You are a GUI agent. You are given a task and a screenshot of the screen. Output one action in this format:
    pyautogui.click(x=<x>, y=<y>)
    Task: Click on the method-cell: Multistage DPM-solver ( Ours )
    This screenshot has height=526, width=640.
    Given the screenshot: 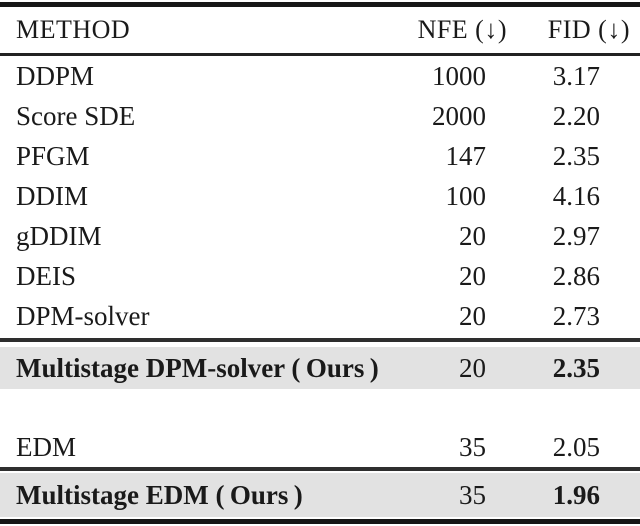 What is the action you would take?
    pyautogui.click(x=197, y=367)
    